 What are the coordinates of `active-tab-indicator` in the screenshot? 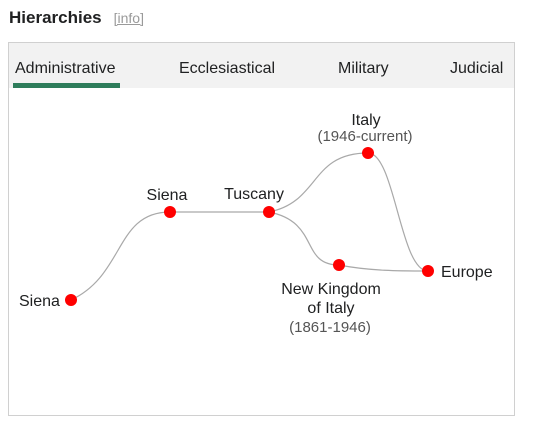 It's located at (66, 85).